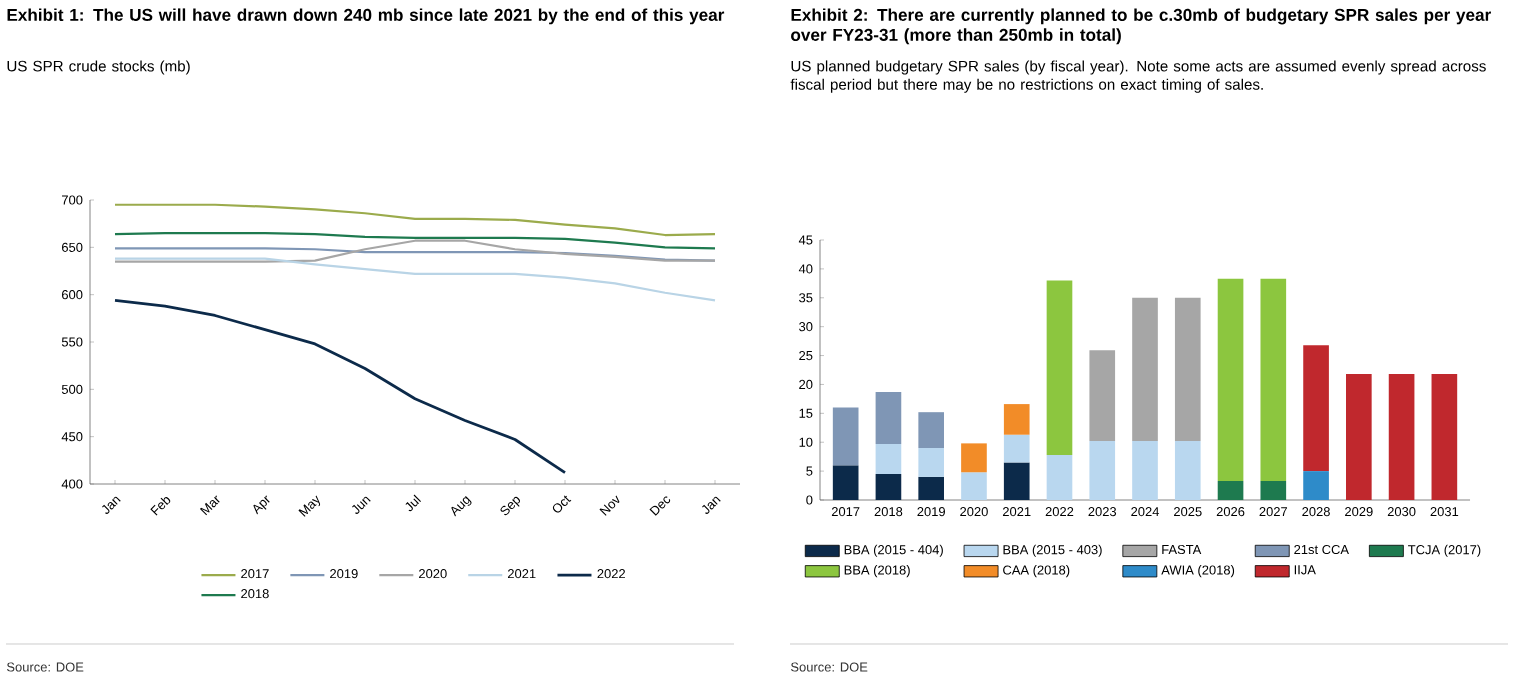  I want to click on line-series, so click(340, 386).